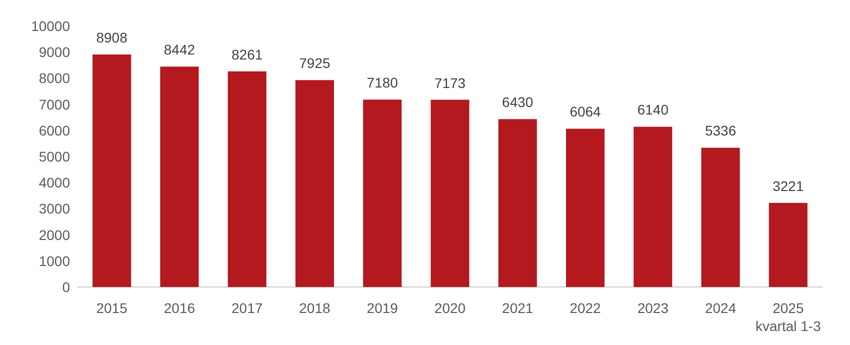 The width and height of the screenshot is (850, 345). What do you see at coordinates (54, 78) in the screenshot?
I see `y-tick-label: 8000` at bounding box center [54, 78].